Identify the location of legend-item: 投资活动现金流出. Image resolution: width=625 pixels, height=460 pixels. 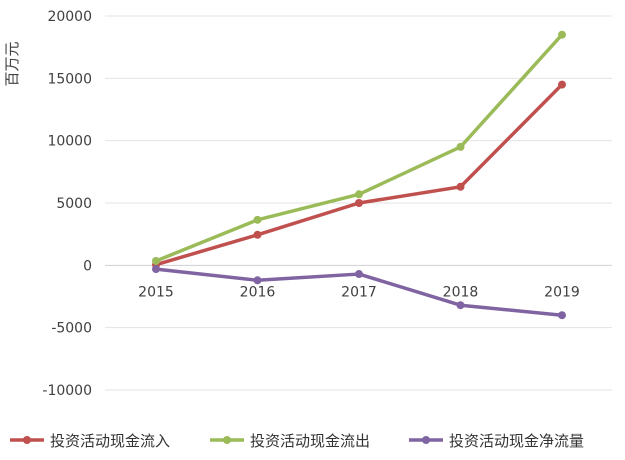
(290, 441).